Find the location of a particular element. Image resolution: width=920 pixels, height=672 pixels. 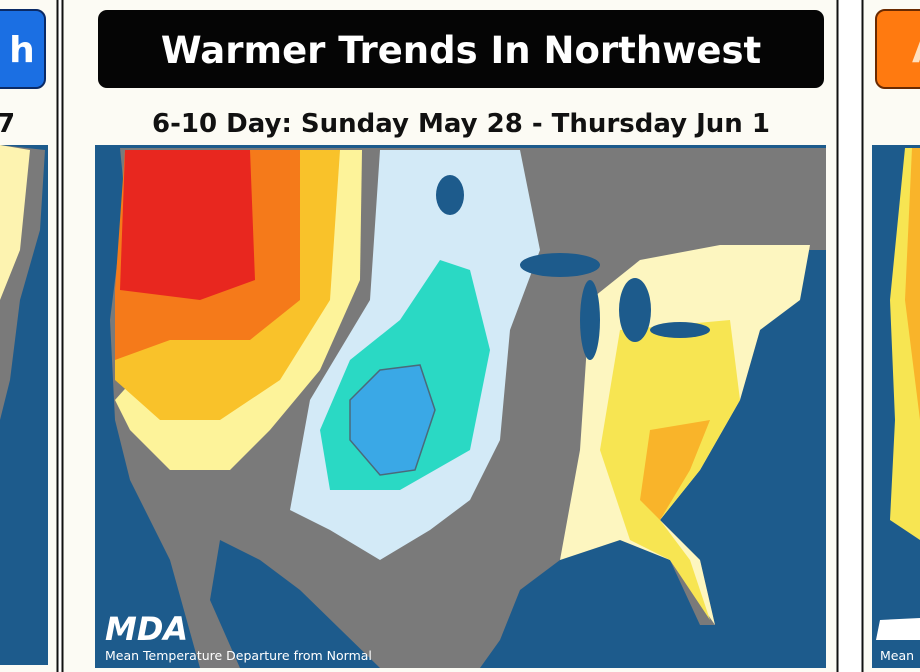

card-title: A is located at coordinates (916, 50).